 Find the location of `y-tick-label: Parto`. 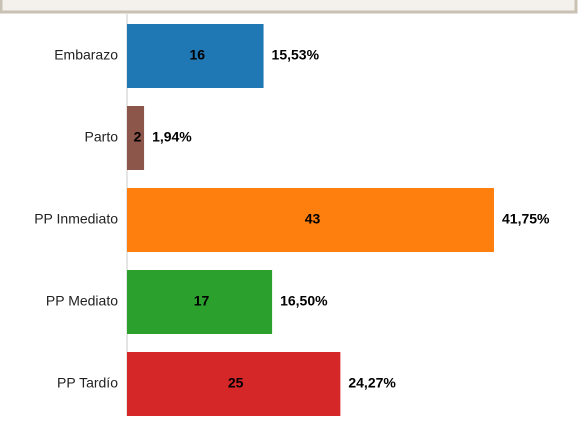

y-tick-label: Parto is located at coordinates (102, 137).